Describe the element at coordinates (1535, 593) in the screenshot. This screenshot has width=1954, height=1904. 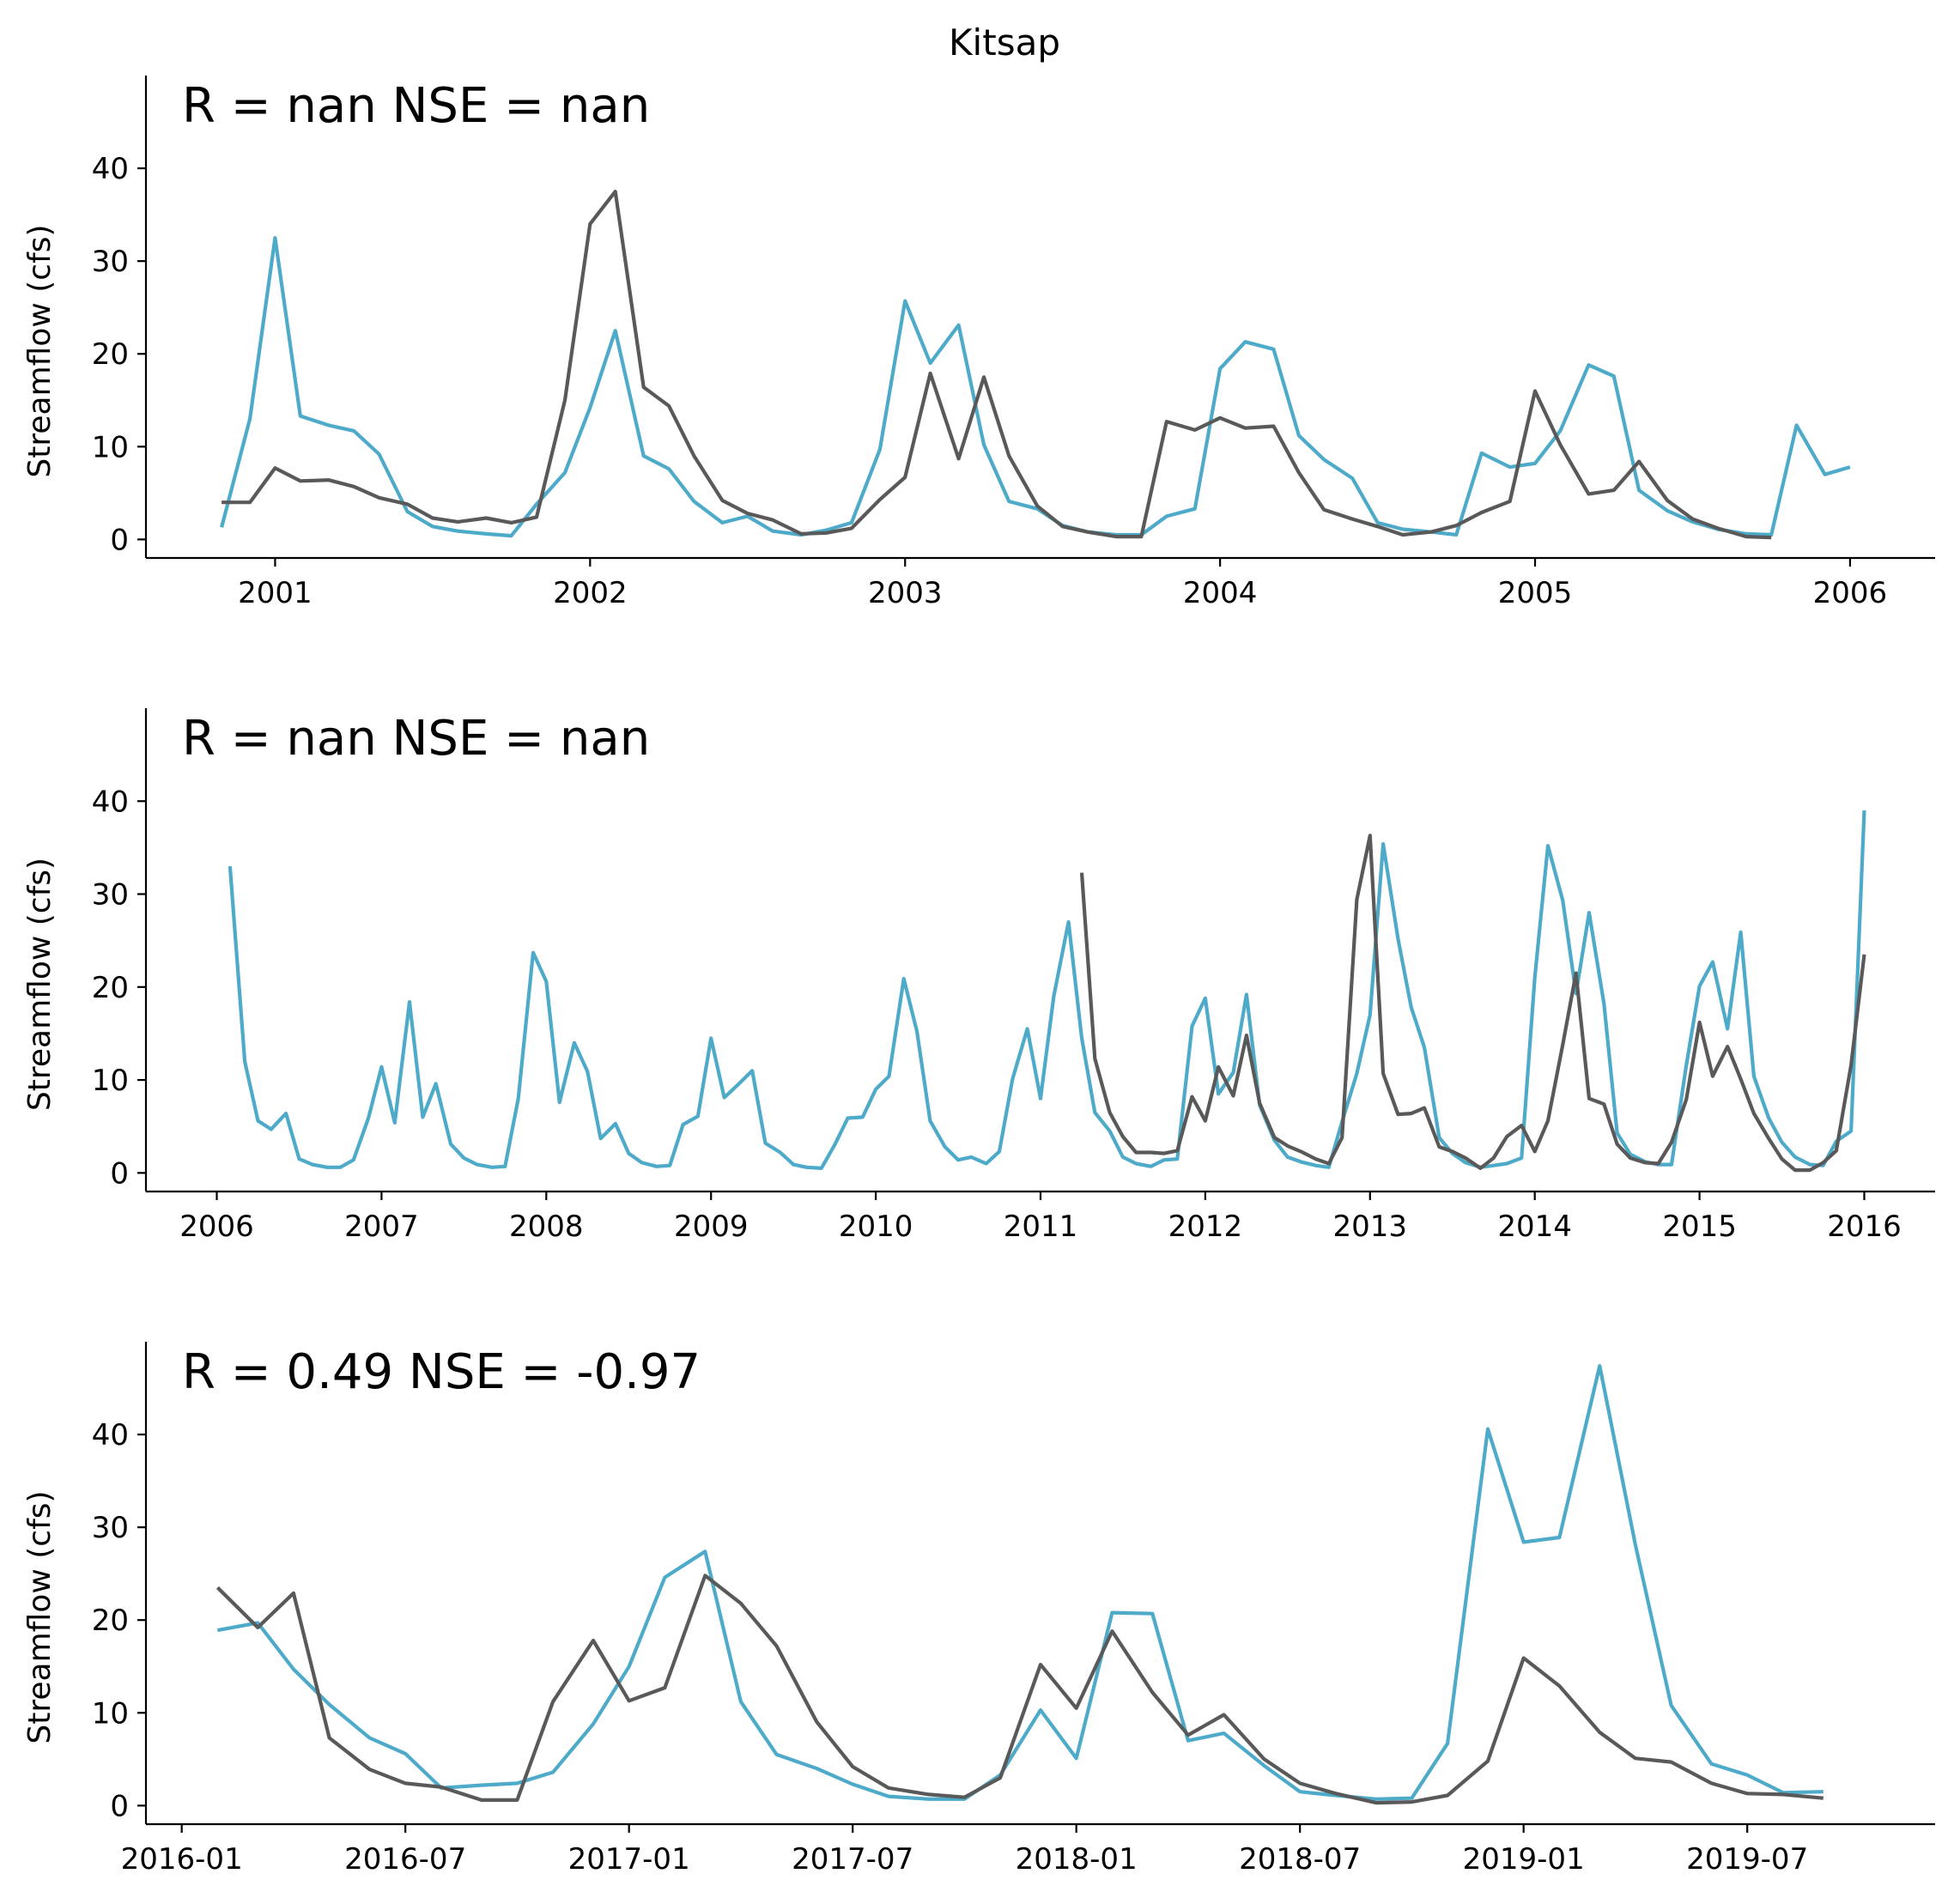
I see `x-tick-label: 2005` at that location.